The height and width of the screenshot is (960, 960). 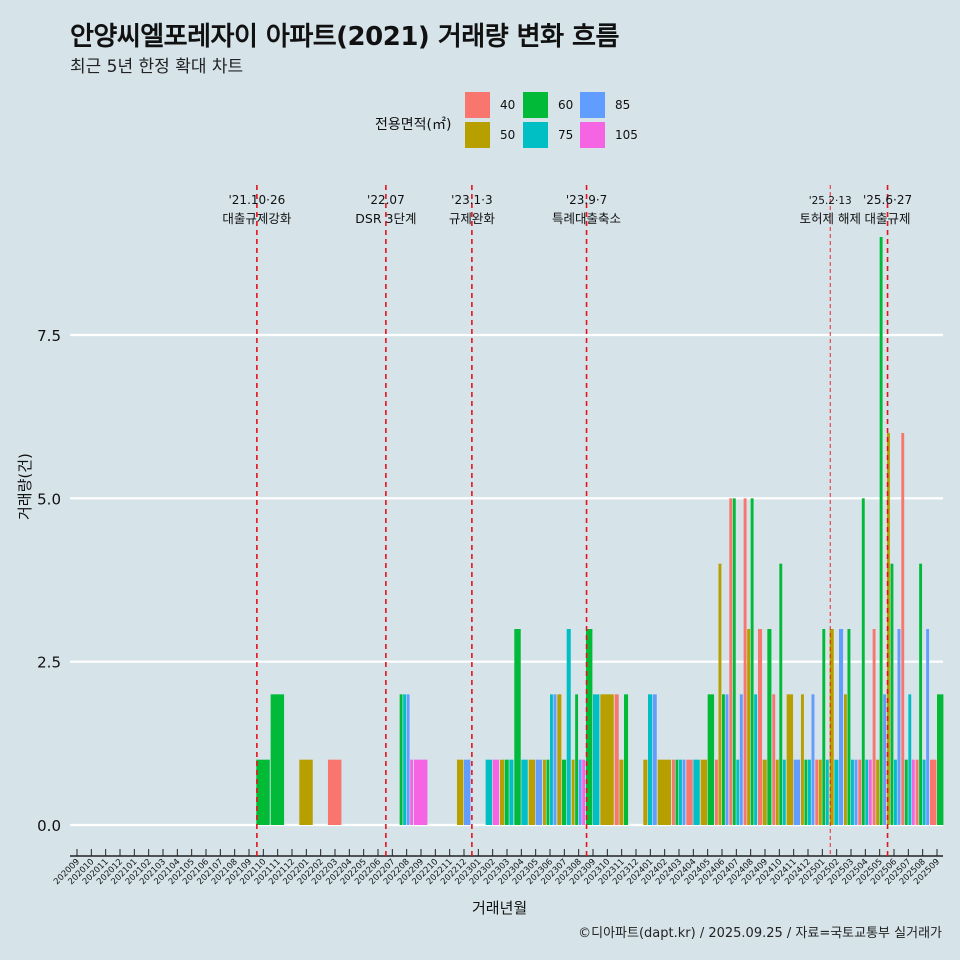 What do you see at coordinates (626, 135) in the screenshot?
I see `legend-label-105: 105` at bounding box center [626, 135].